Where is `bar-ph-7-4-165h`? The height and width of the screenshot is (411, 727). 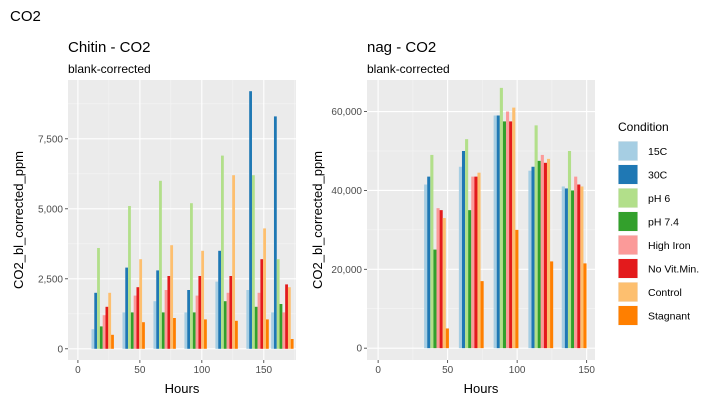 bar-ph-7-4-165h is located at coordinates (281, 326).